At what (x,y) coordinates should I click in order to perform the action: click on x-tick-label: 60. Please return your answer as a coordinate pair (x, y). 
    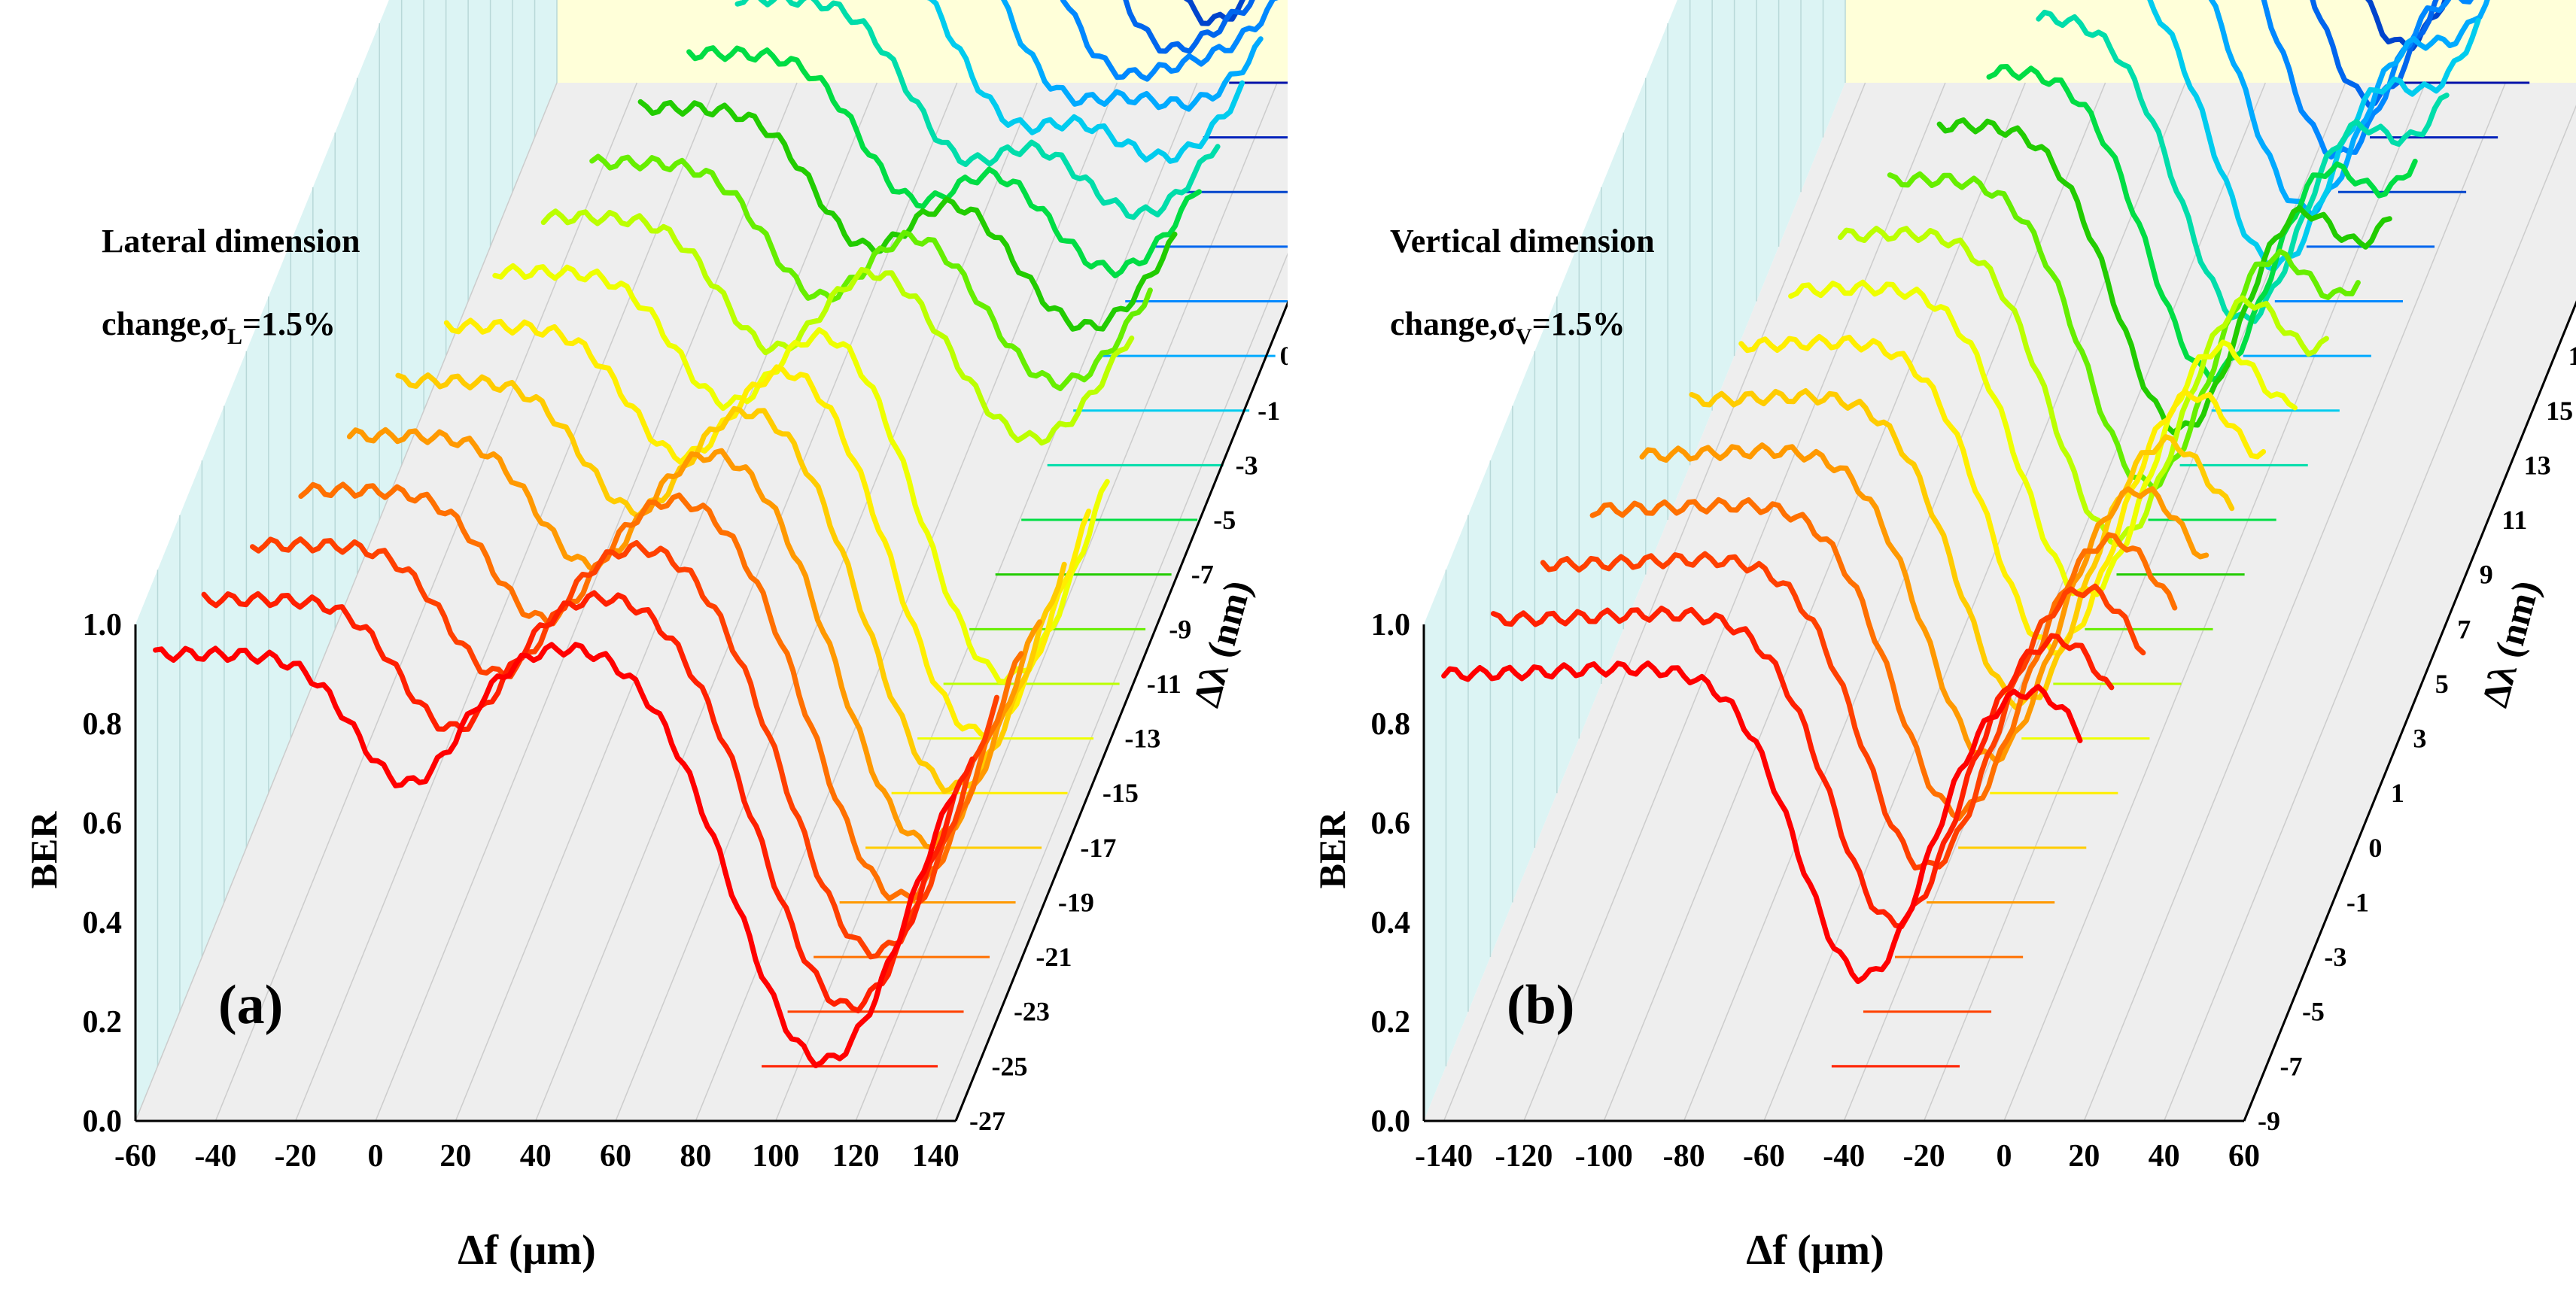
    Looking at the image, I should click on (2244, 1156).